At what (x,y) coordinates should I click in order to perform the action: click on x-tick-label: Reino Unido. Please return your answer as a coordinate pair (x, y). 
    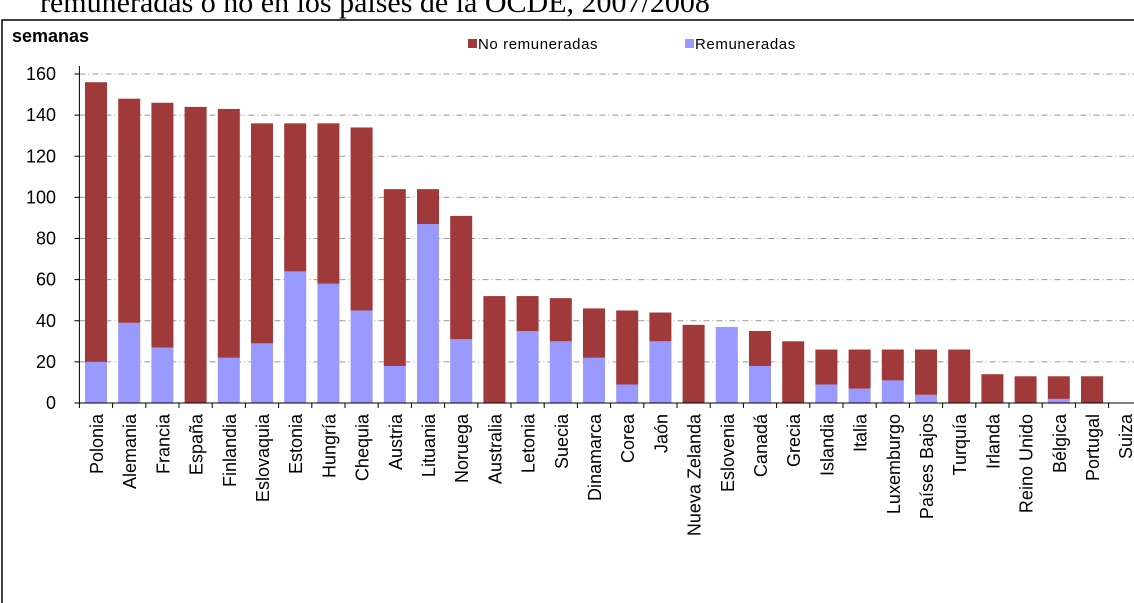
    Looking at the image, I should click on (1027, 463).